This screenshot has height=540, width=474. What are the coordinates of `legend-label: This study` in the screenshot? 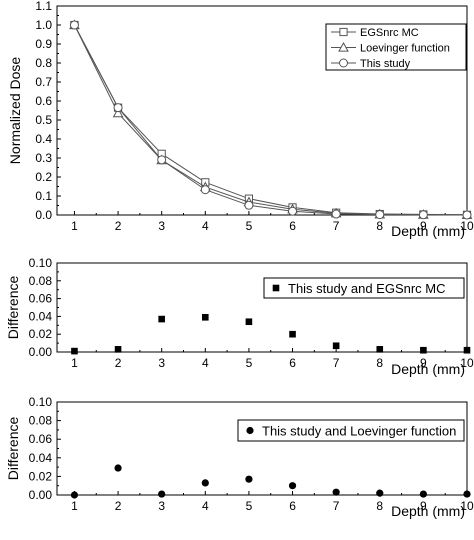 It's located at (385, 64).